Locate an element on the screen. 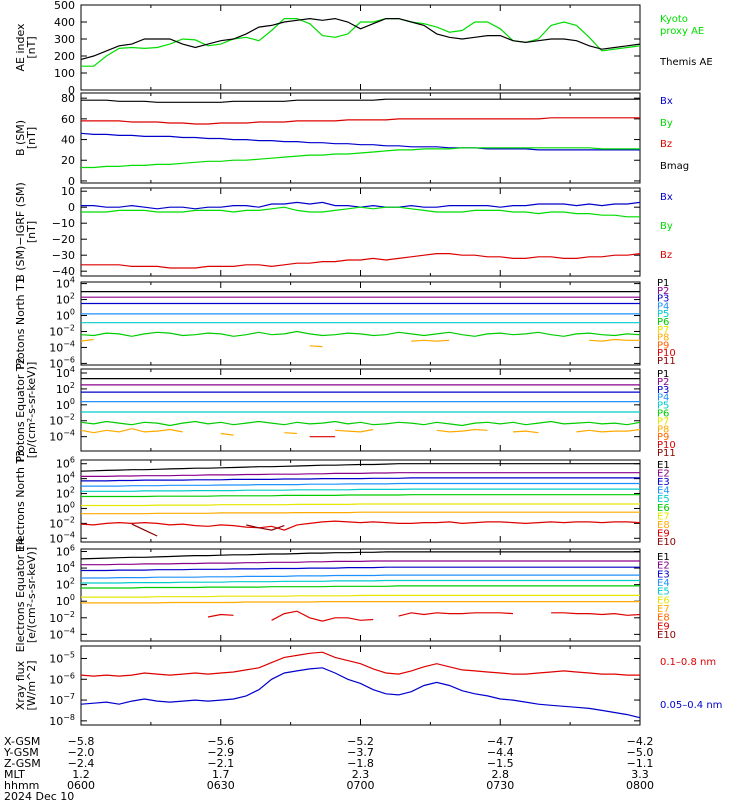  y-tick-label: −20 is located at coordinates (63, 239).